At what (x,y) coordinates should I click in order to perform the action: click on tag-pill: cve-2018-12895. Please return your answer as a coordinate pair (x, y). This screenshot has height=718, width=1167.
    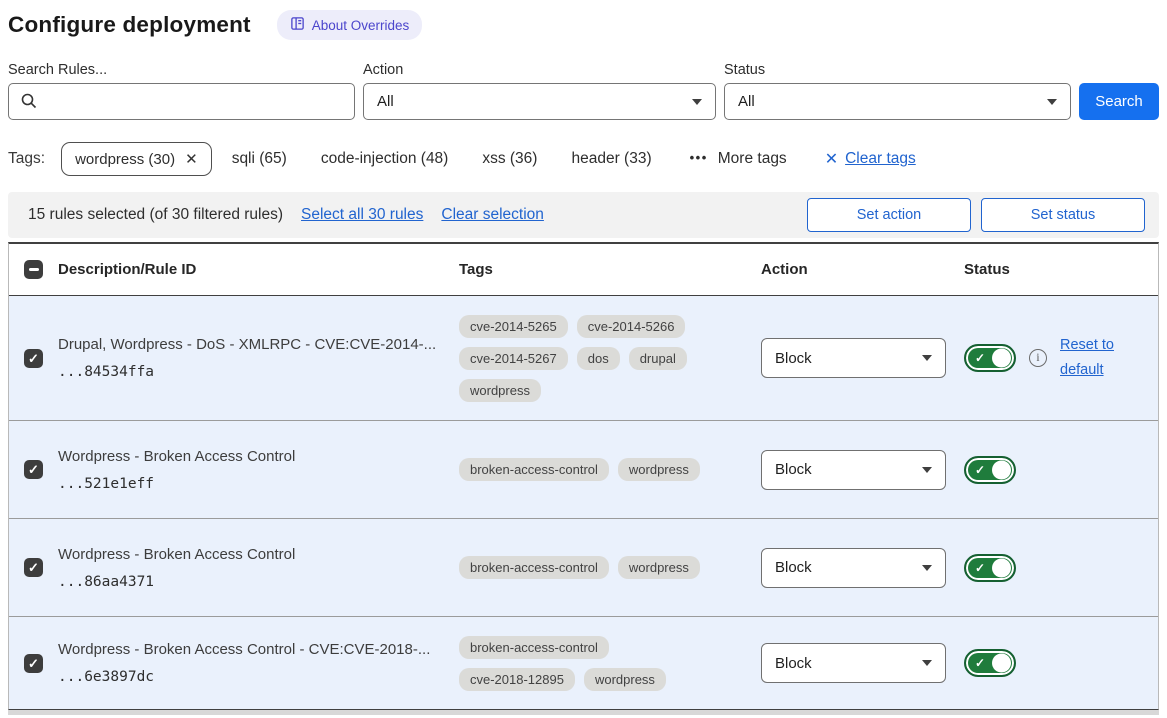
    Looking at the image, I should click on (517, 679).